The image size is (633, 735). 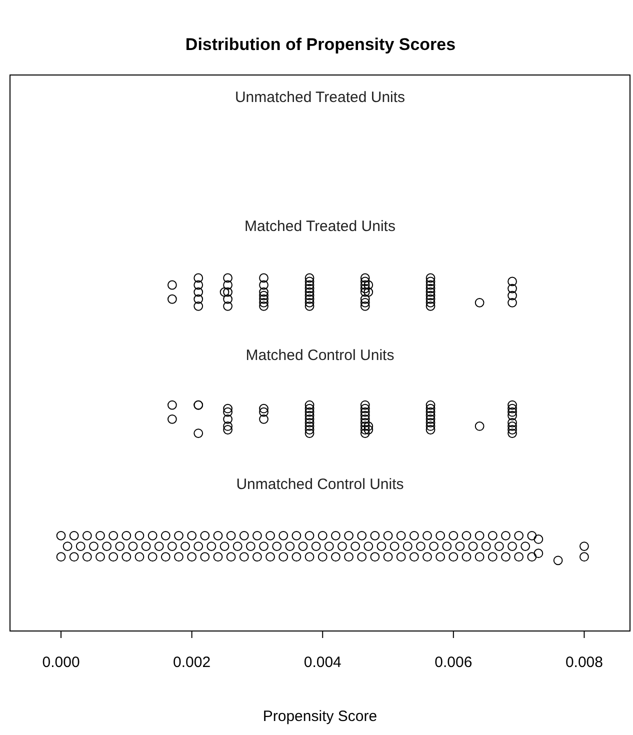 I want to click on x-tick-label: 0.002, so click(x=192, y=662).